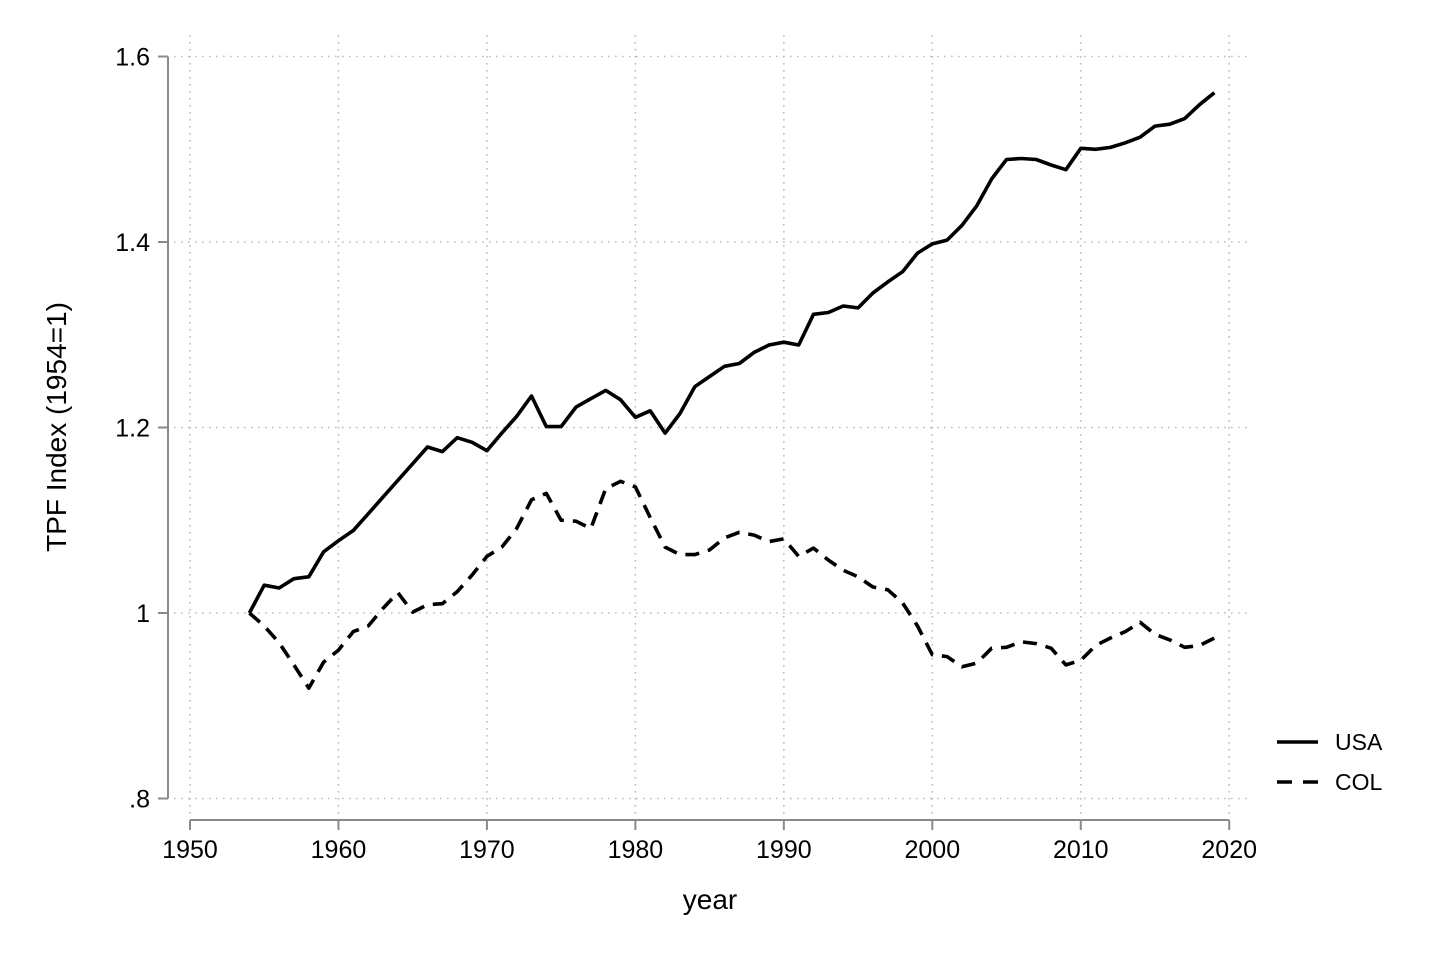  What do you see at coordinates (710, 899) in the screenshot?
I see `x-axis-title: year` at bounding box center [710, 899].